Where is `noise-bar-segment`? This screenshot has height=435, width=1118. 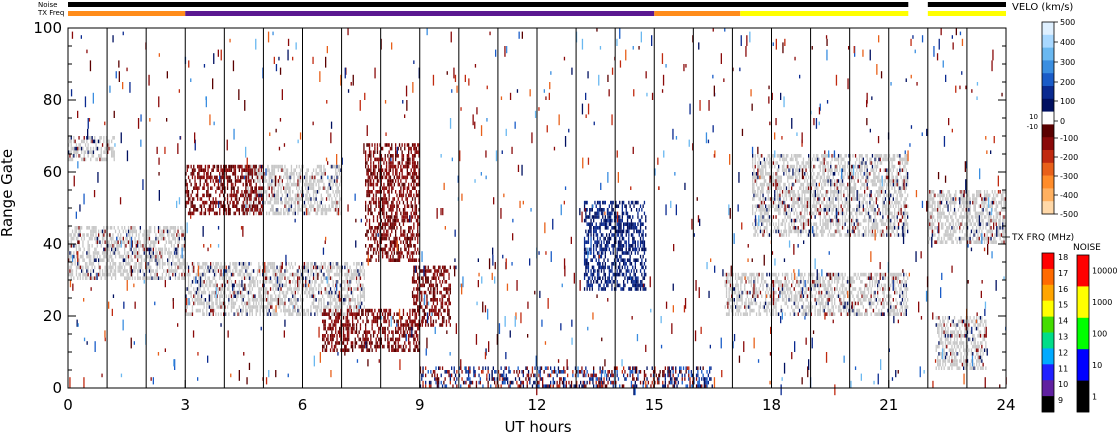 noise-bar-segment is located at coordinates (488, 4).